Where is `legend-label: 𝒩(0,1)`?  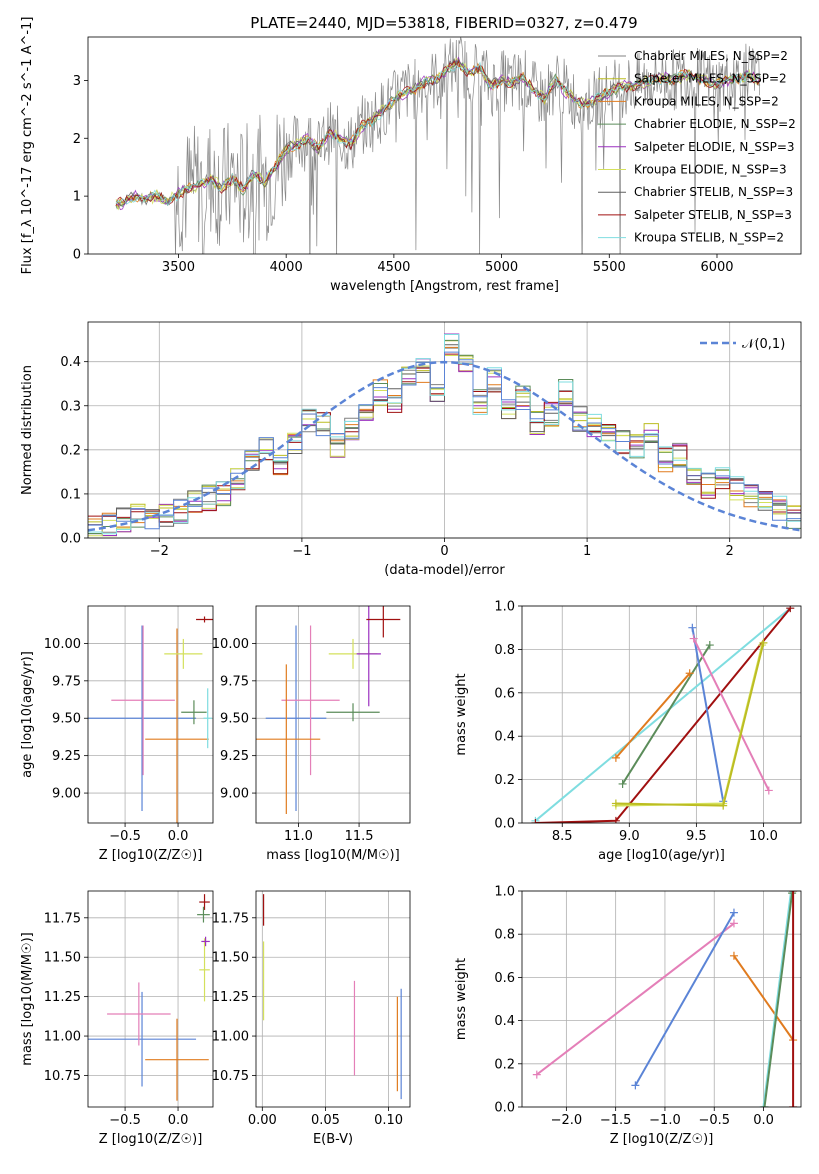 legend-label: 𝒩(0,1) is located at coordinates (763, 344).